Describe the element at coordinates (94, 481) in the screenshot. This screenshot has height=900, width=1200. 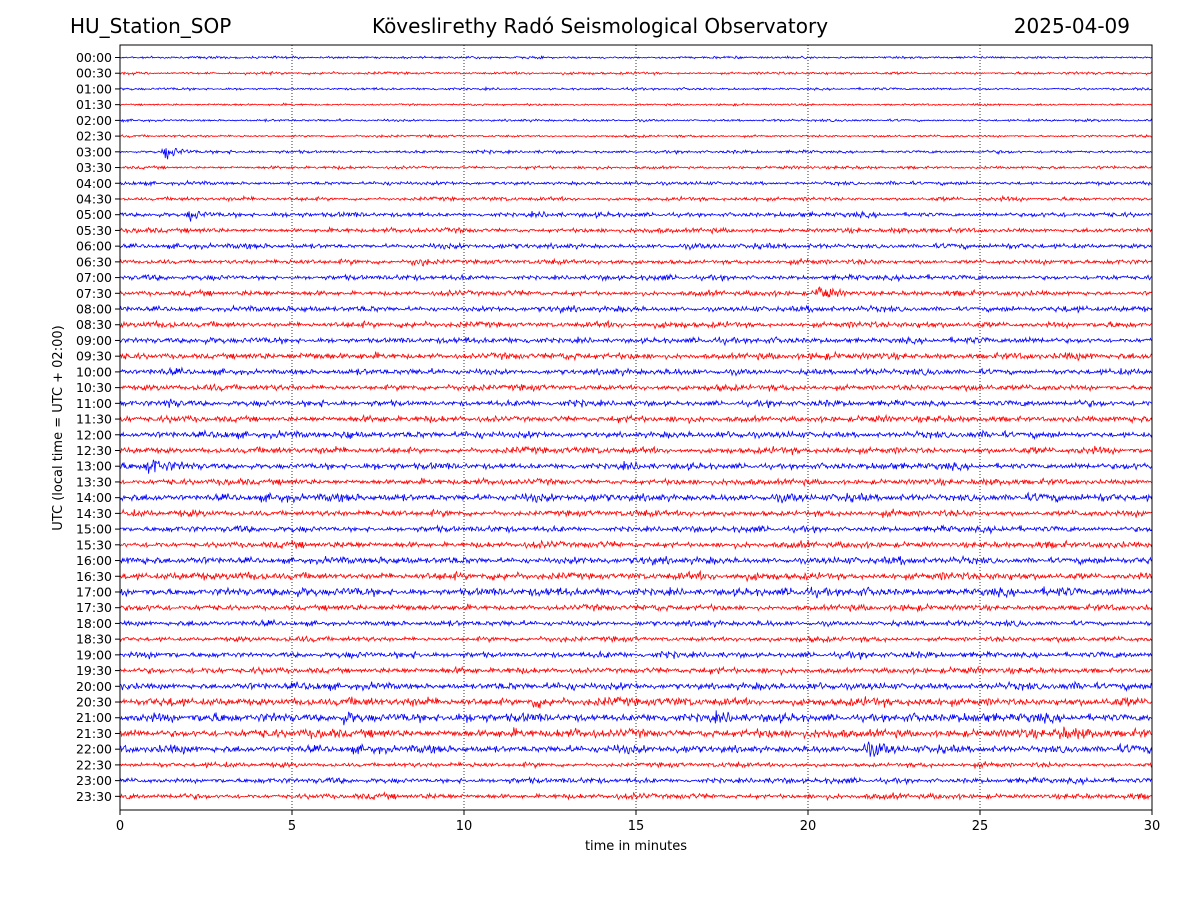
I see `y-tick-label: 13:30` at that location.